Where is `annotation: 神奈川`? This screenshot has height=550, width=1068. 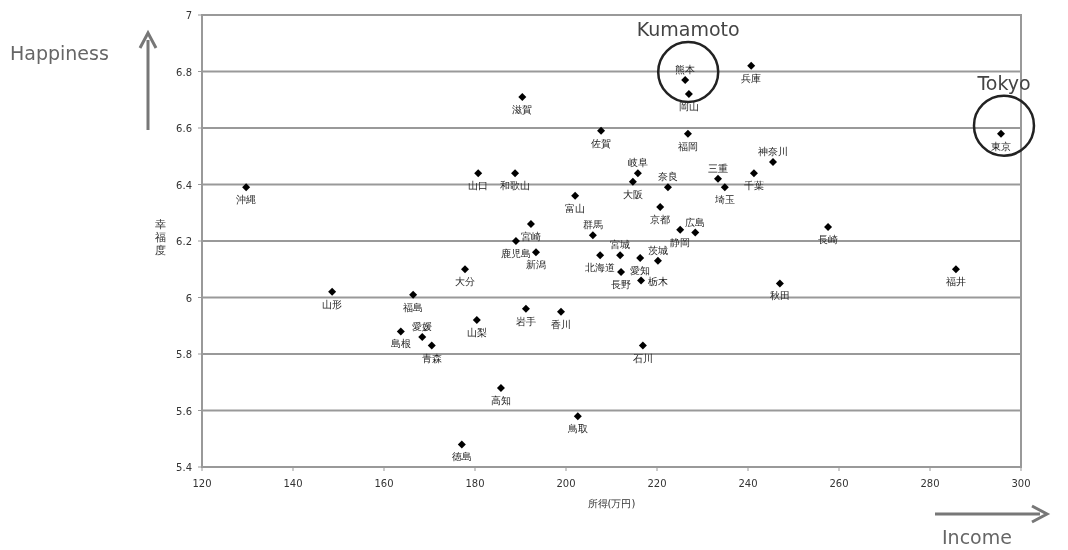 annotation: 神奈川 is located at coordinates (773, 151).